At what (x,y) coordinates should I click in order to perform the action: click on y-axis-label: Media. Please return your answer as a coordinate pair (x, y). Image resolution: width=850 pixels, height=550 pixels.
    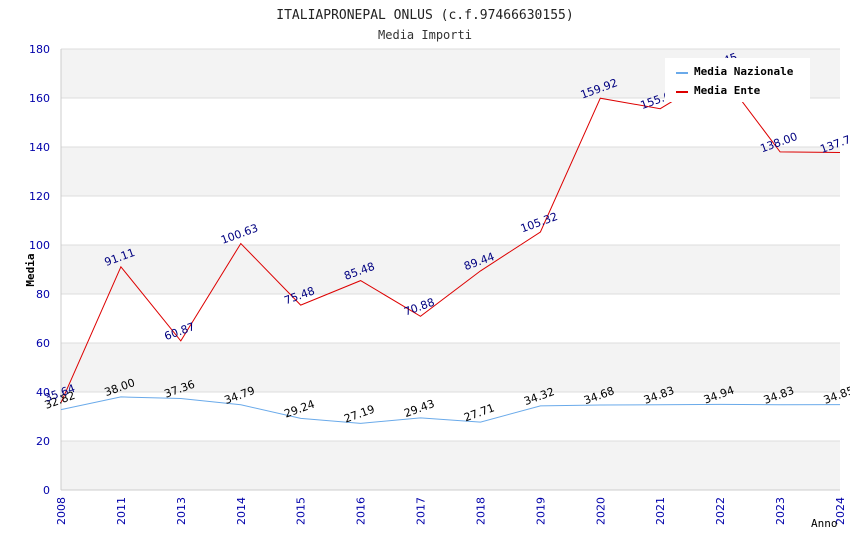
    Looking at the image, I should click on (30, 269).